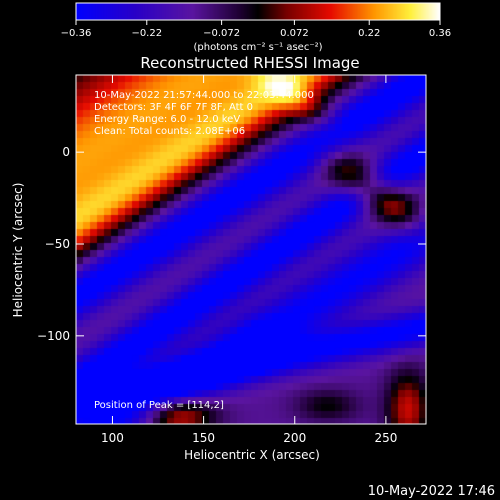 The image size is (500, 500). I want to click on x-axis-label: Heliocentric X (arcsec), so click(252, 455).